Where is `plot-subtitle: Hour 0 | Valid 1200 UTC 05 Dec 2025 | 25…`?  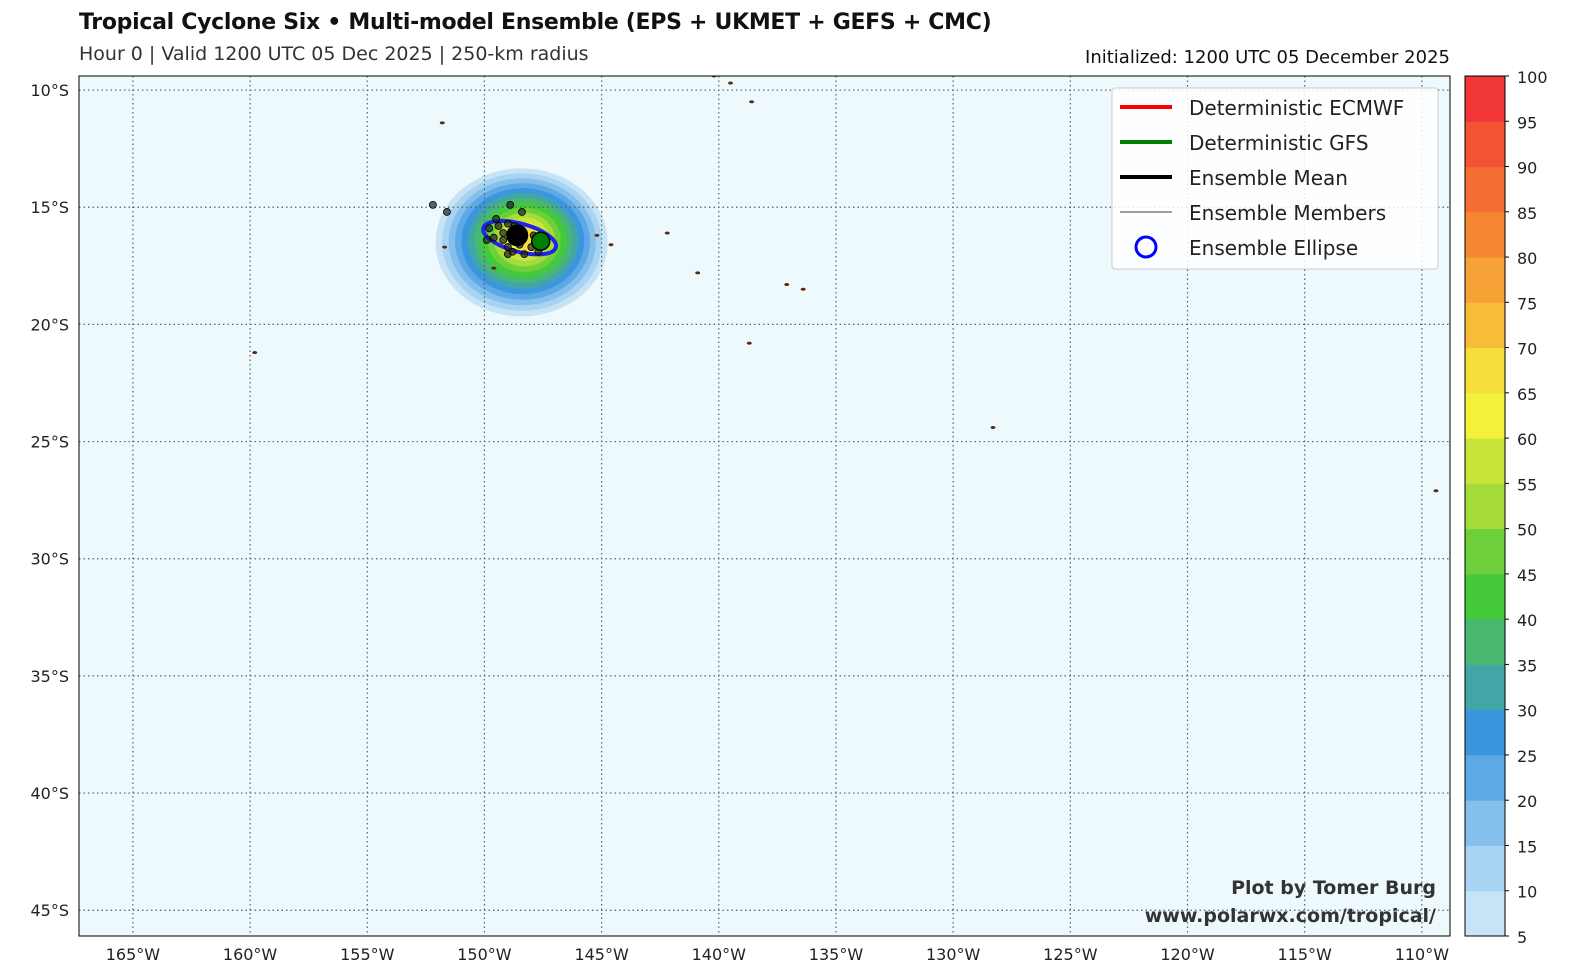 plot-subtitle: Hour 0 | Valid 1200 UTC 05 Dec 2025 | 25… is located at coordinates (334, 54).